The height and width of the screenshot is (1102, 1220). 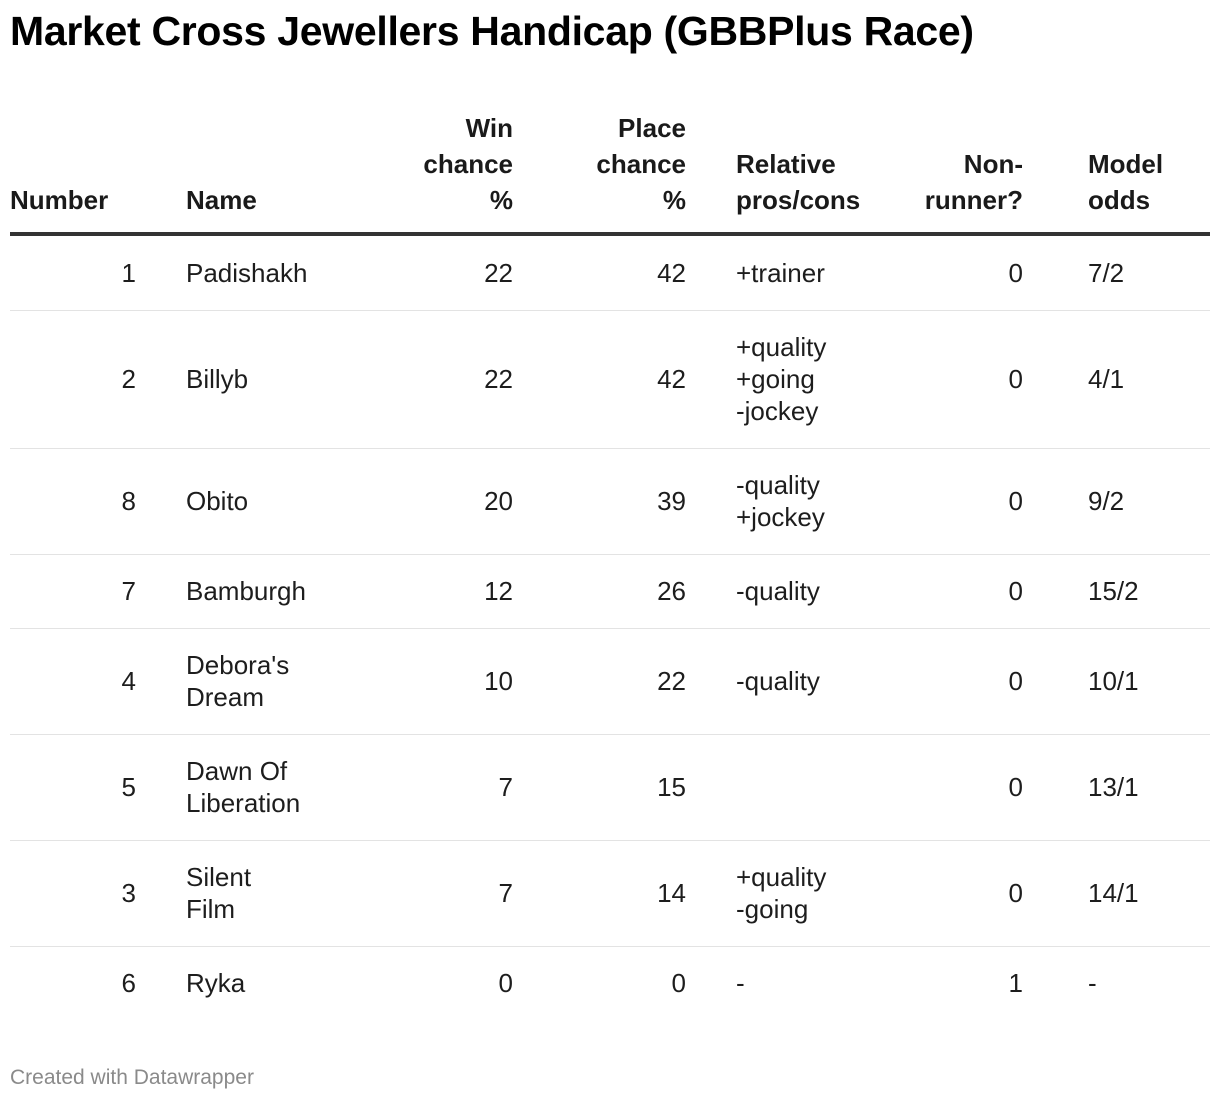 What do you see at coordinates (786, 983) in the screenshot?
I see `cell-relative-pros-cons: -` at bounding box center [786, 983].